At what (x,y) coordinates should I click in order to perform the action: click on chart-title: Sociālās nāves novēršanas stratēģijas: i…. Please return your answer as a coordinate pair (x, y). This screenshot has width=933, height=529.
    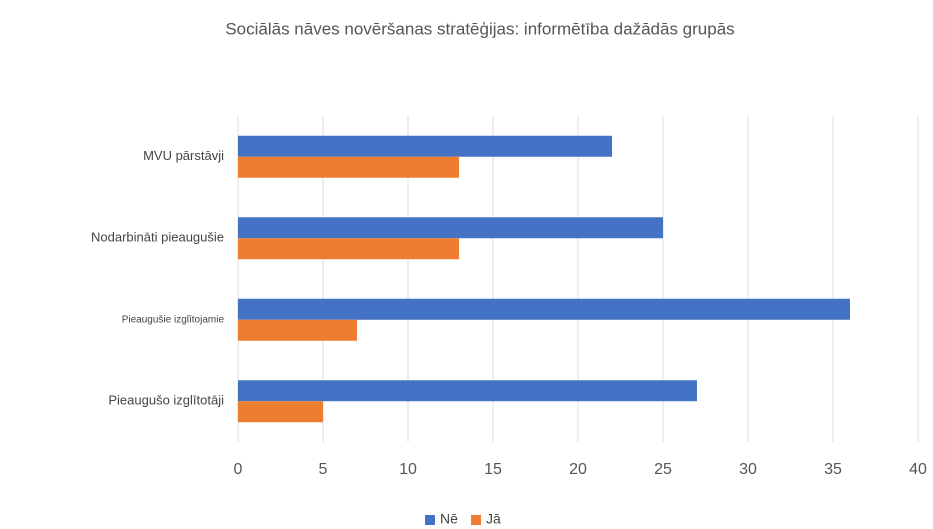
    Looking at the image, I should click on (479, 28).